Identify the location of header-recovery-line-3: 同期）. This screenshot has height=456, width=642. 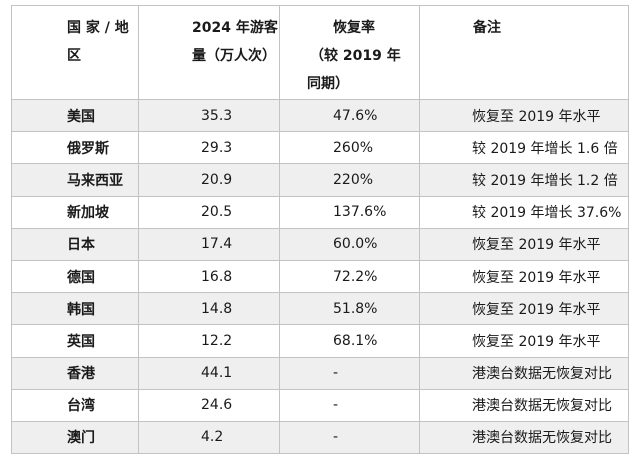
(328, 84).